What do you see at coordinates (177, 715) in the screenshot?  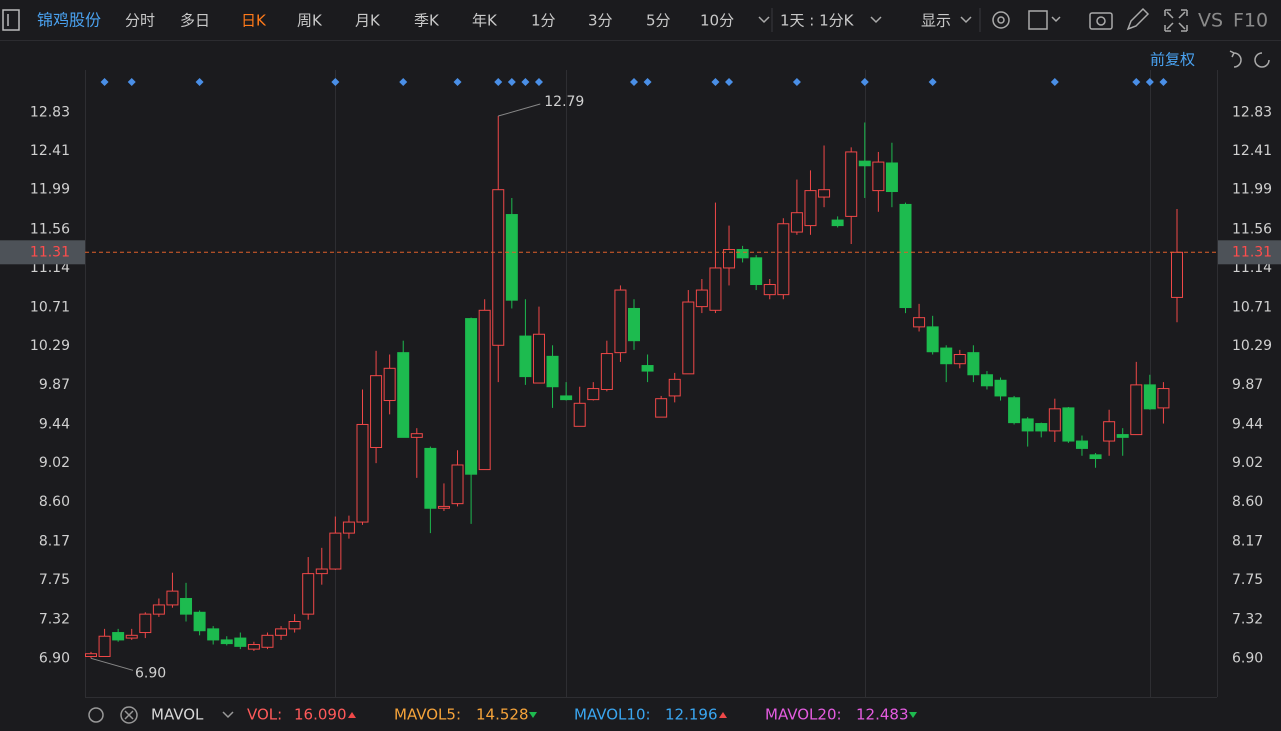 I see `indicator-name: MAVOL` at bounding box center [177, 715].